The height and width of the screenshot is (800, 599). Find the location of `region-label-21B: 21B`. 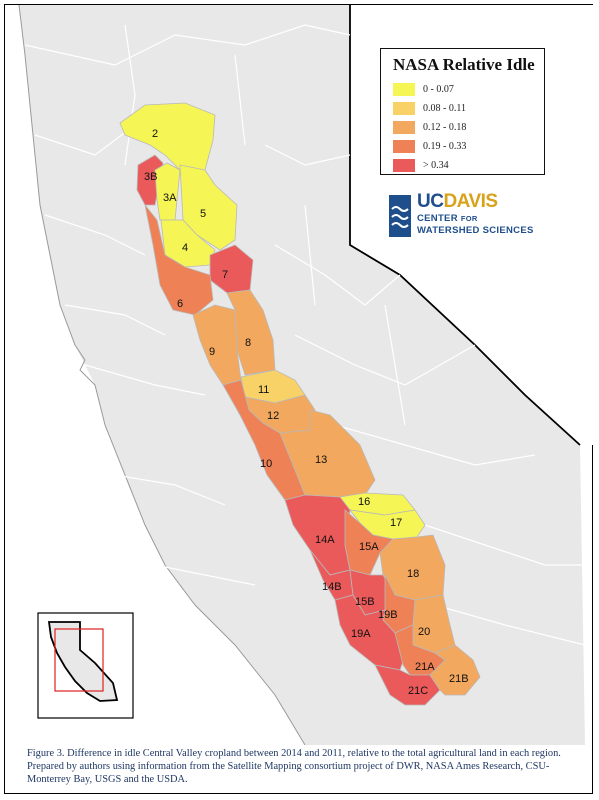

region-label-21B: 21B is located at coordinates (459, 679).